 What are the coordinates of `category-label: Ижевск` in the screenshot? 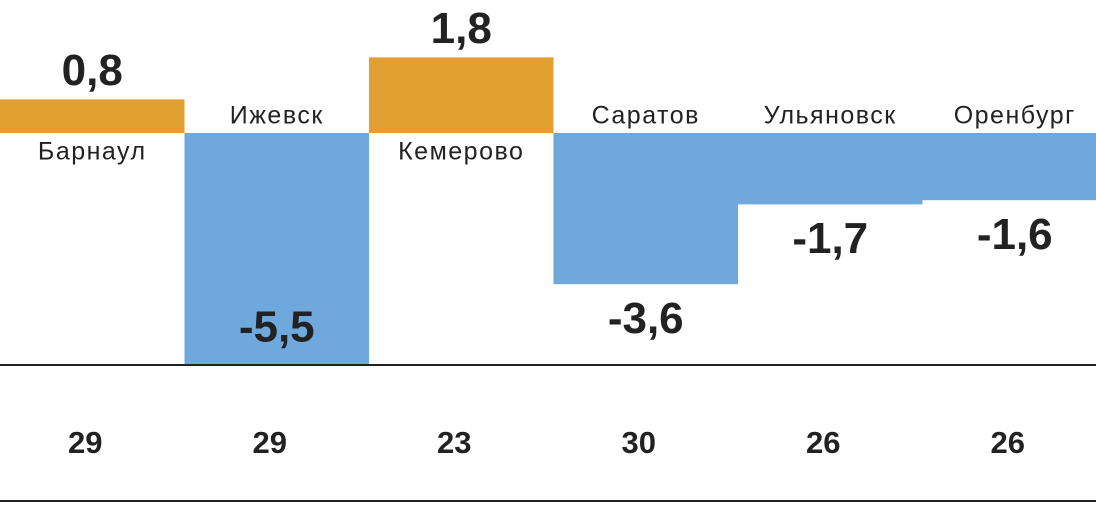 It's located at (277, 116).